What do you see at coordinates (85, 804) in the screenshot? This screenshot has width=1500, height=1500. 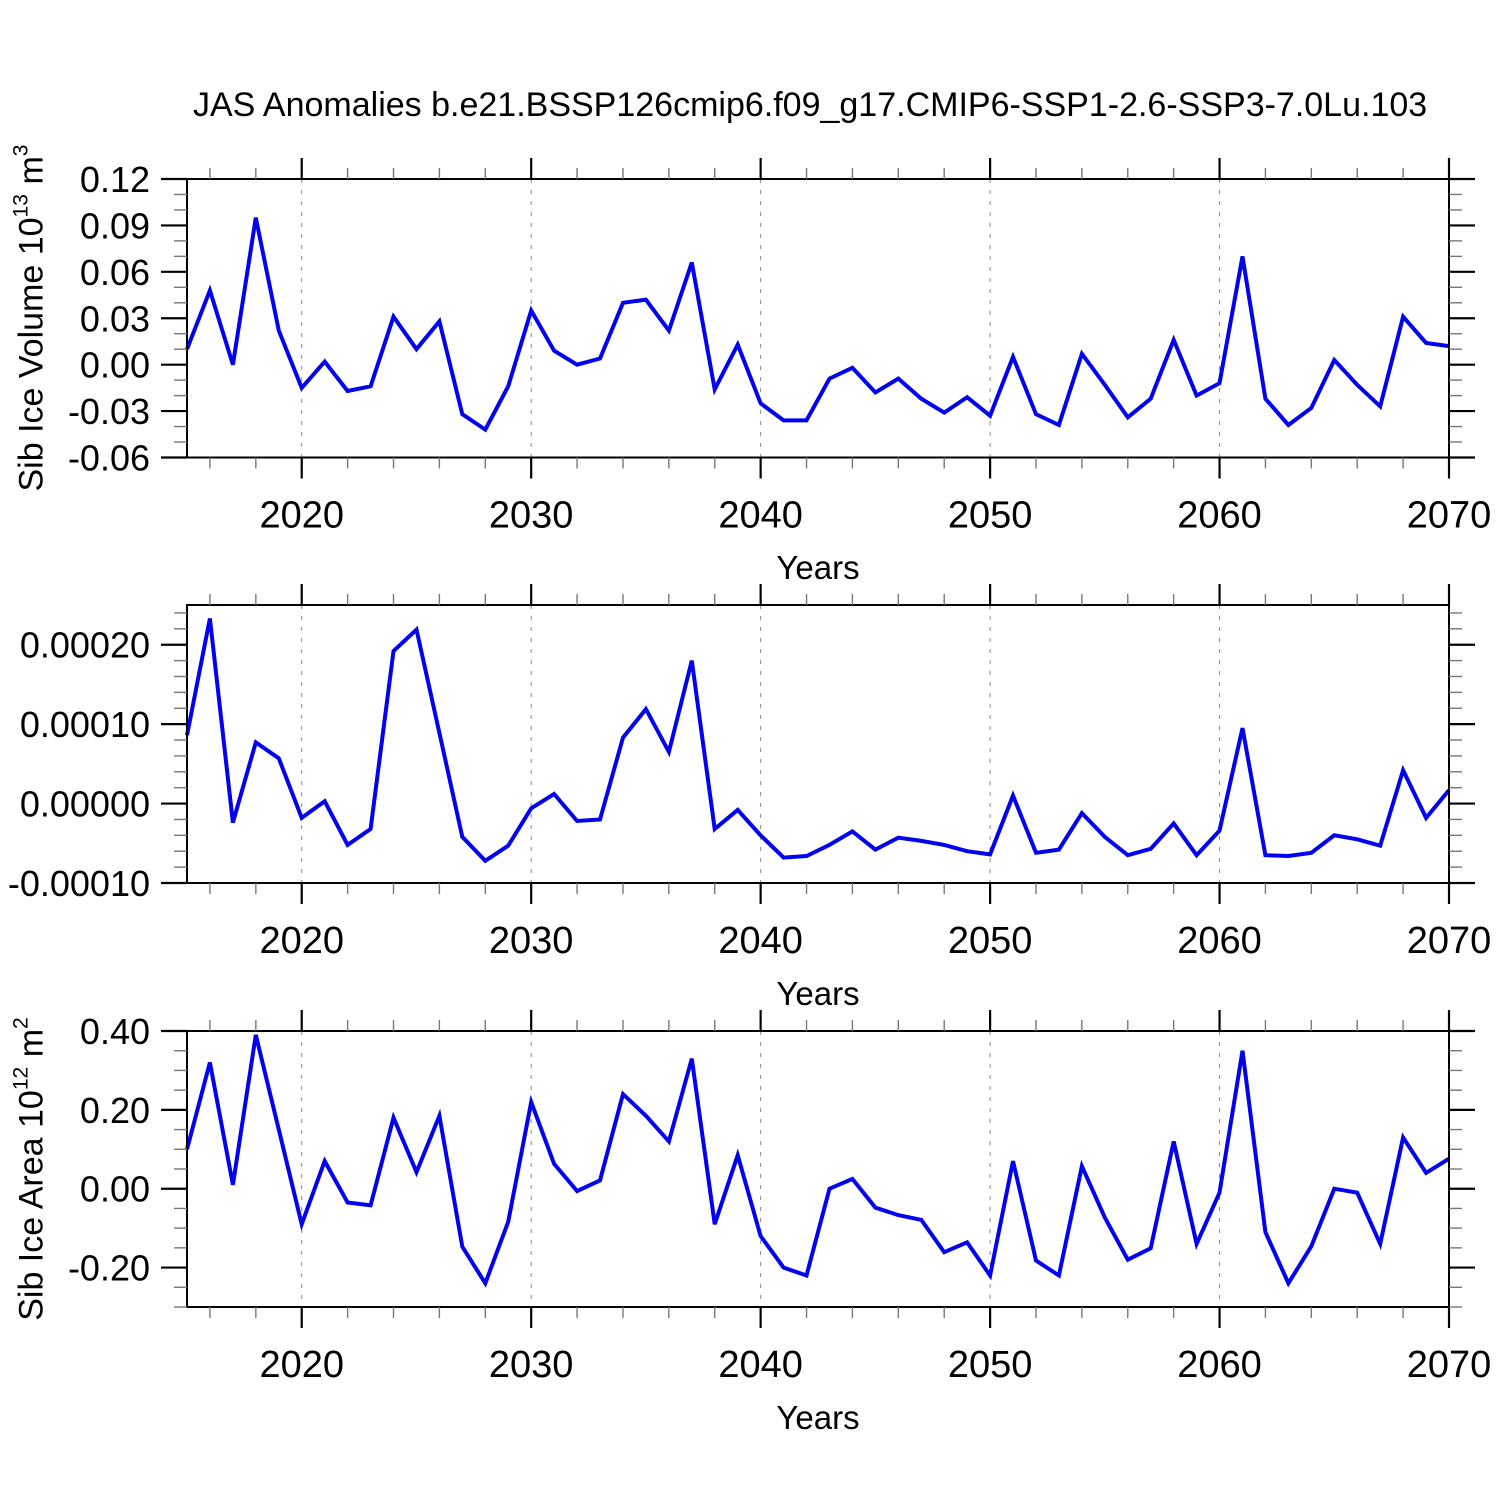 I see `y-tick-label: 0.00000` at bounding box center [85, 804].